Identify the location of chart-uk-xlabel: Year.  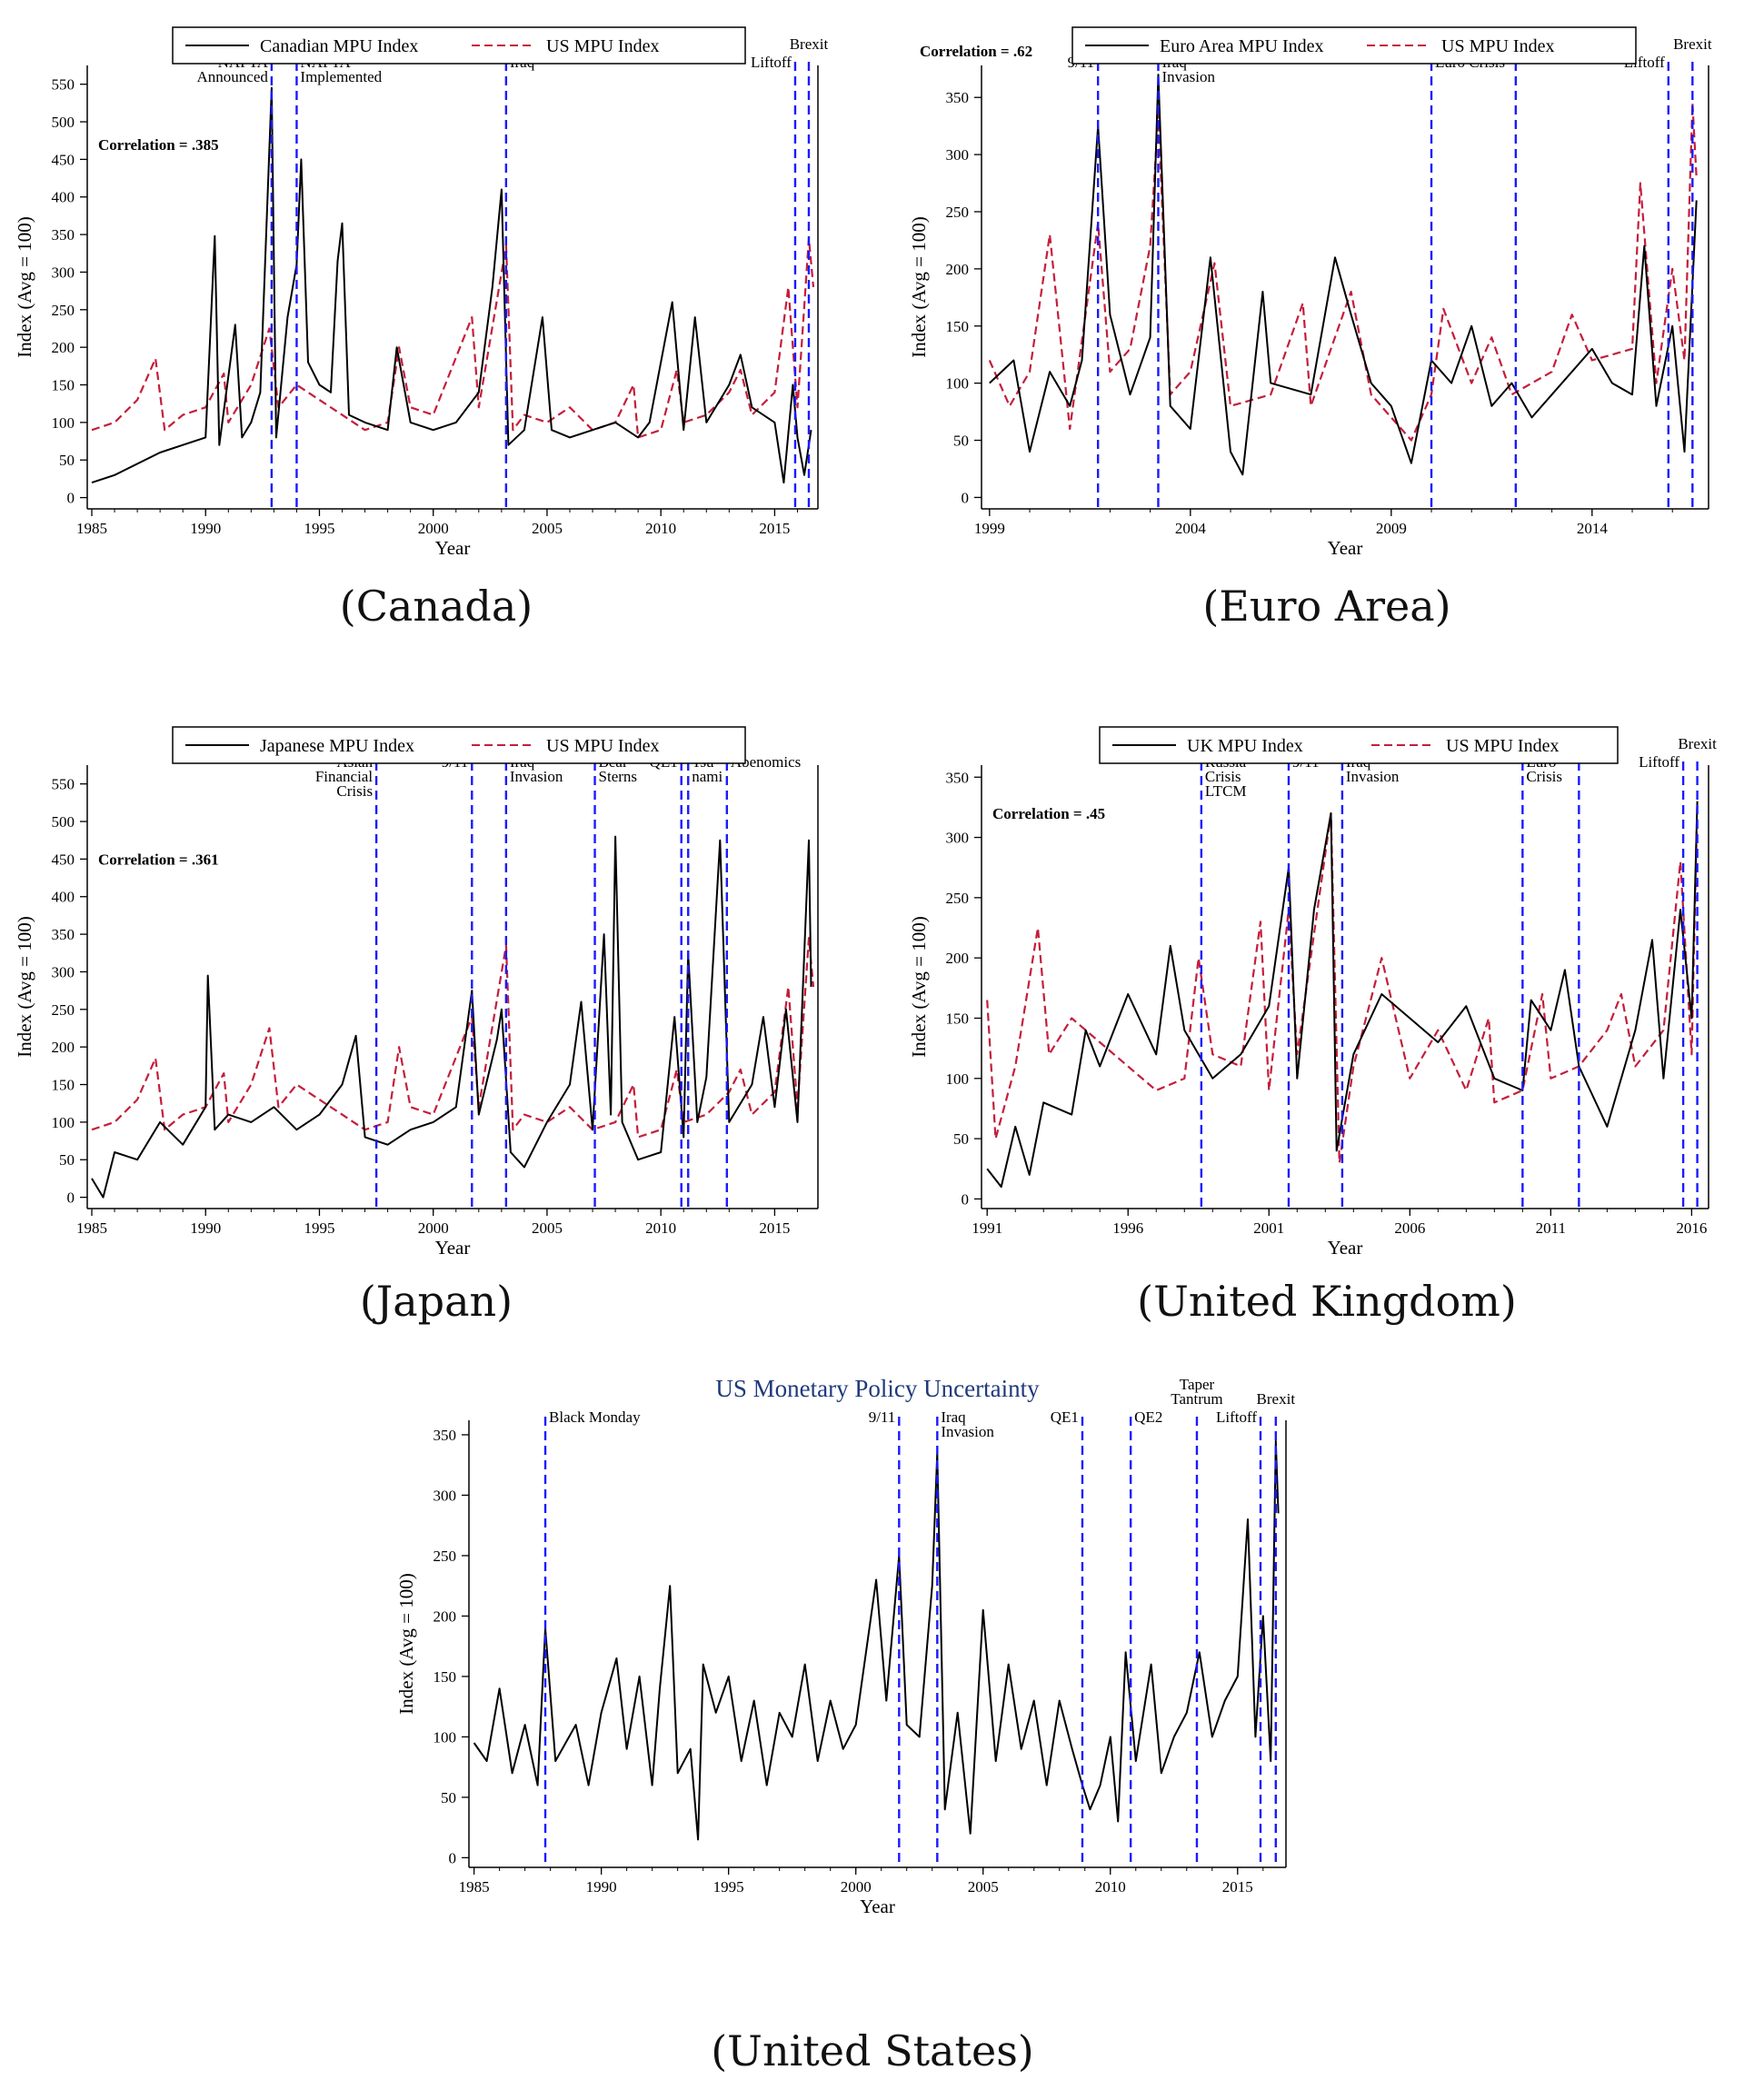
(1346, 1248).